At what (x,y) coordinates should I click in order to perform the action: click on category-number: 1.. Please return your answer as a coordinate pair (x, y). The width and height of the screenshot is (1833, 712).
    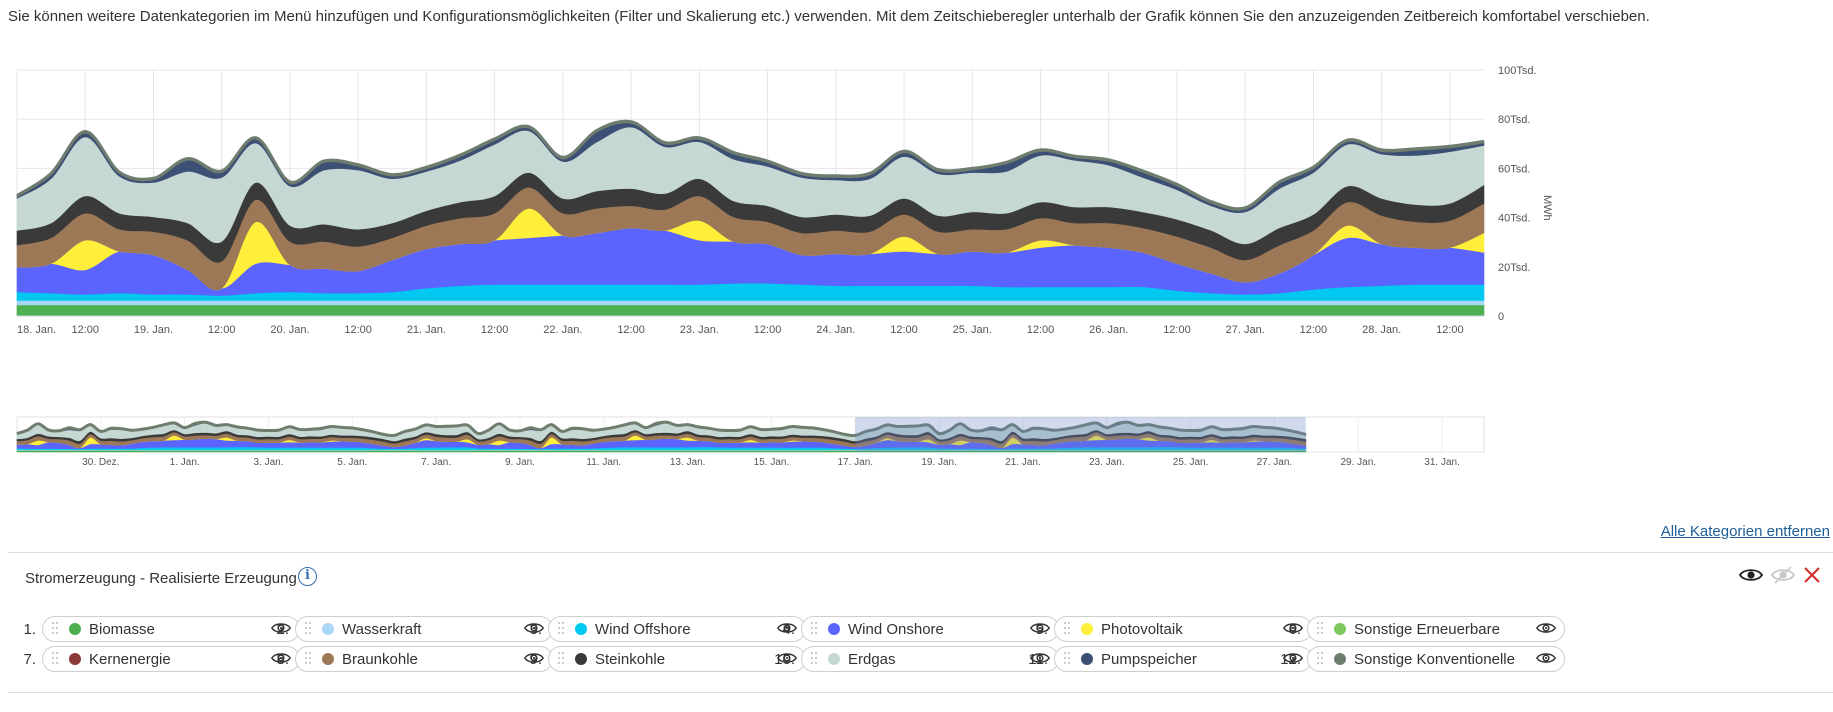
    Looking at the image, I should click on (29, 629).